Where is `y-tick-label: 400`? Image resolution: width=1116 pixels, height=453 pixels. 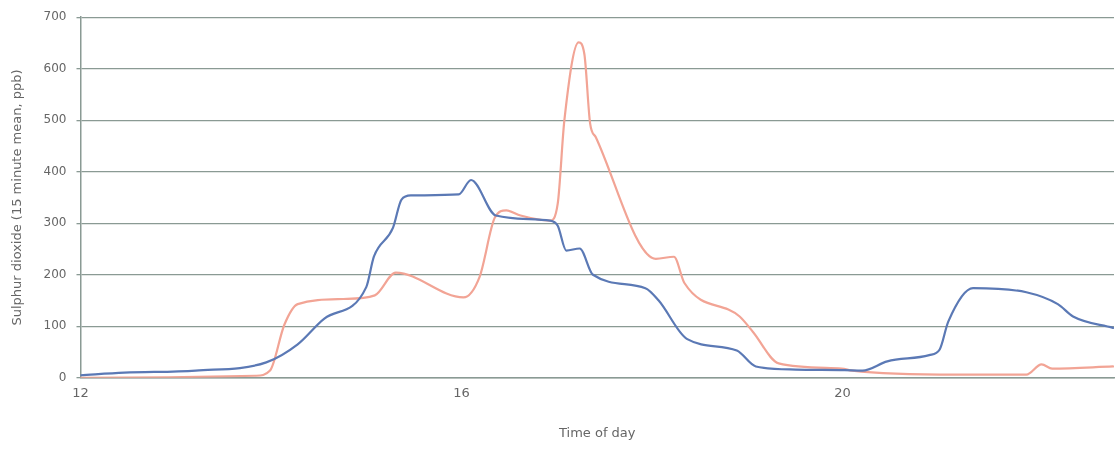
y-tick-label: 400 is located at coordinates (55, 170).